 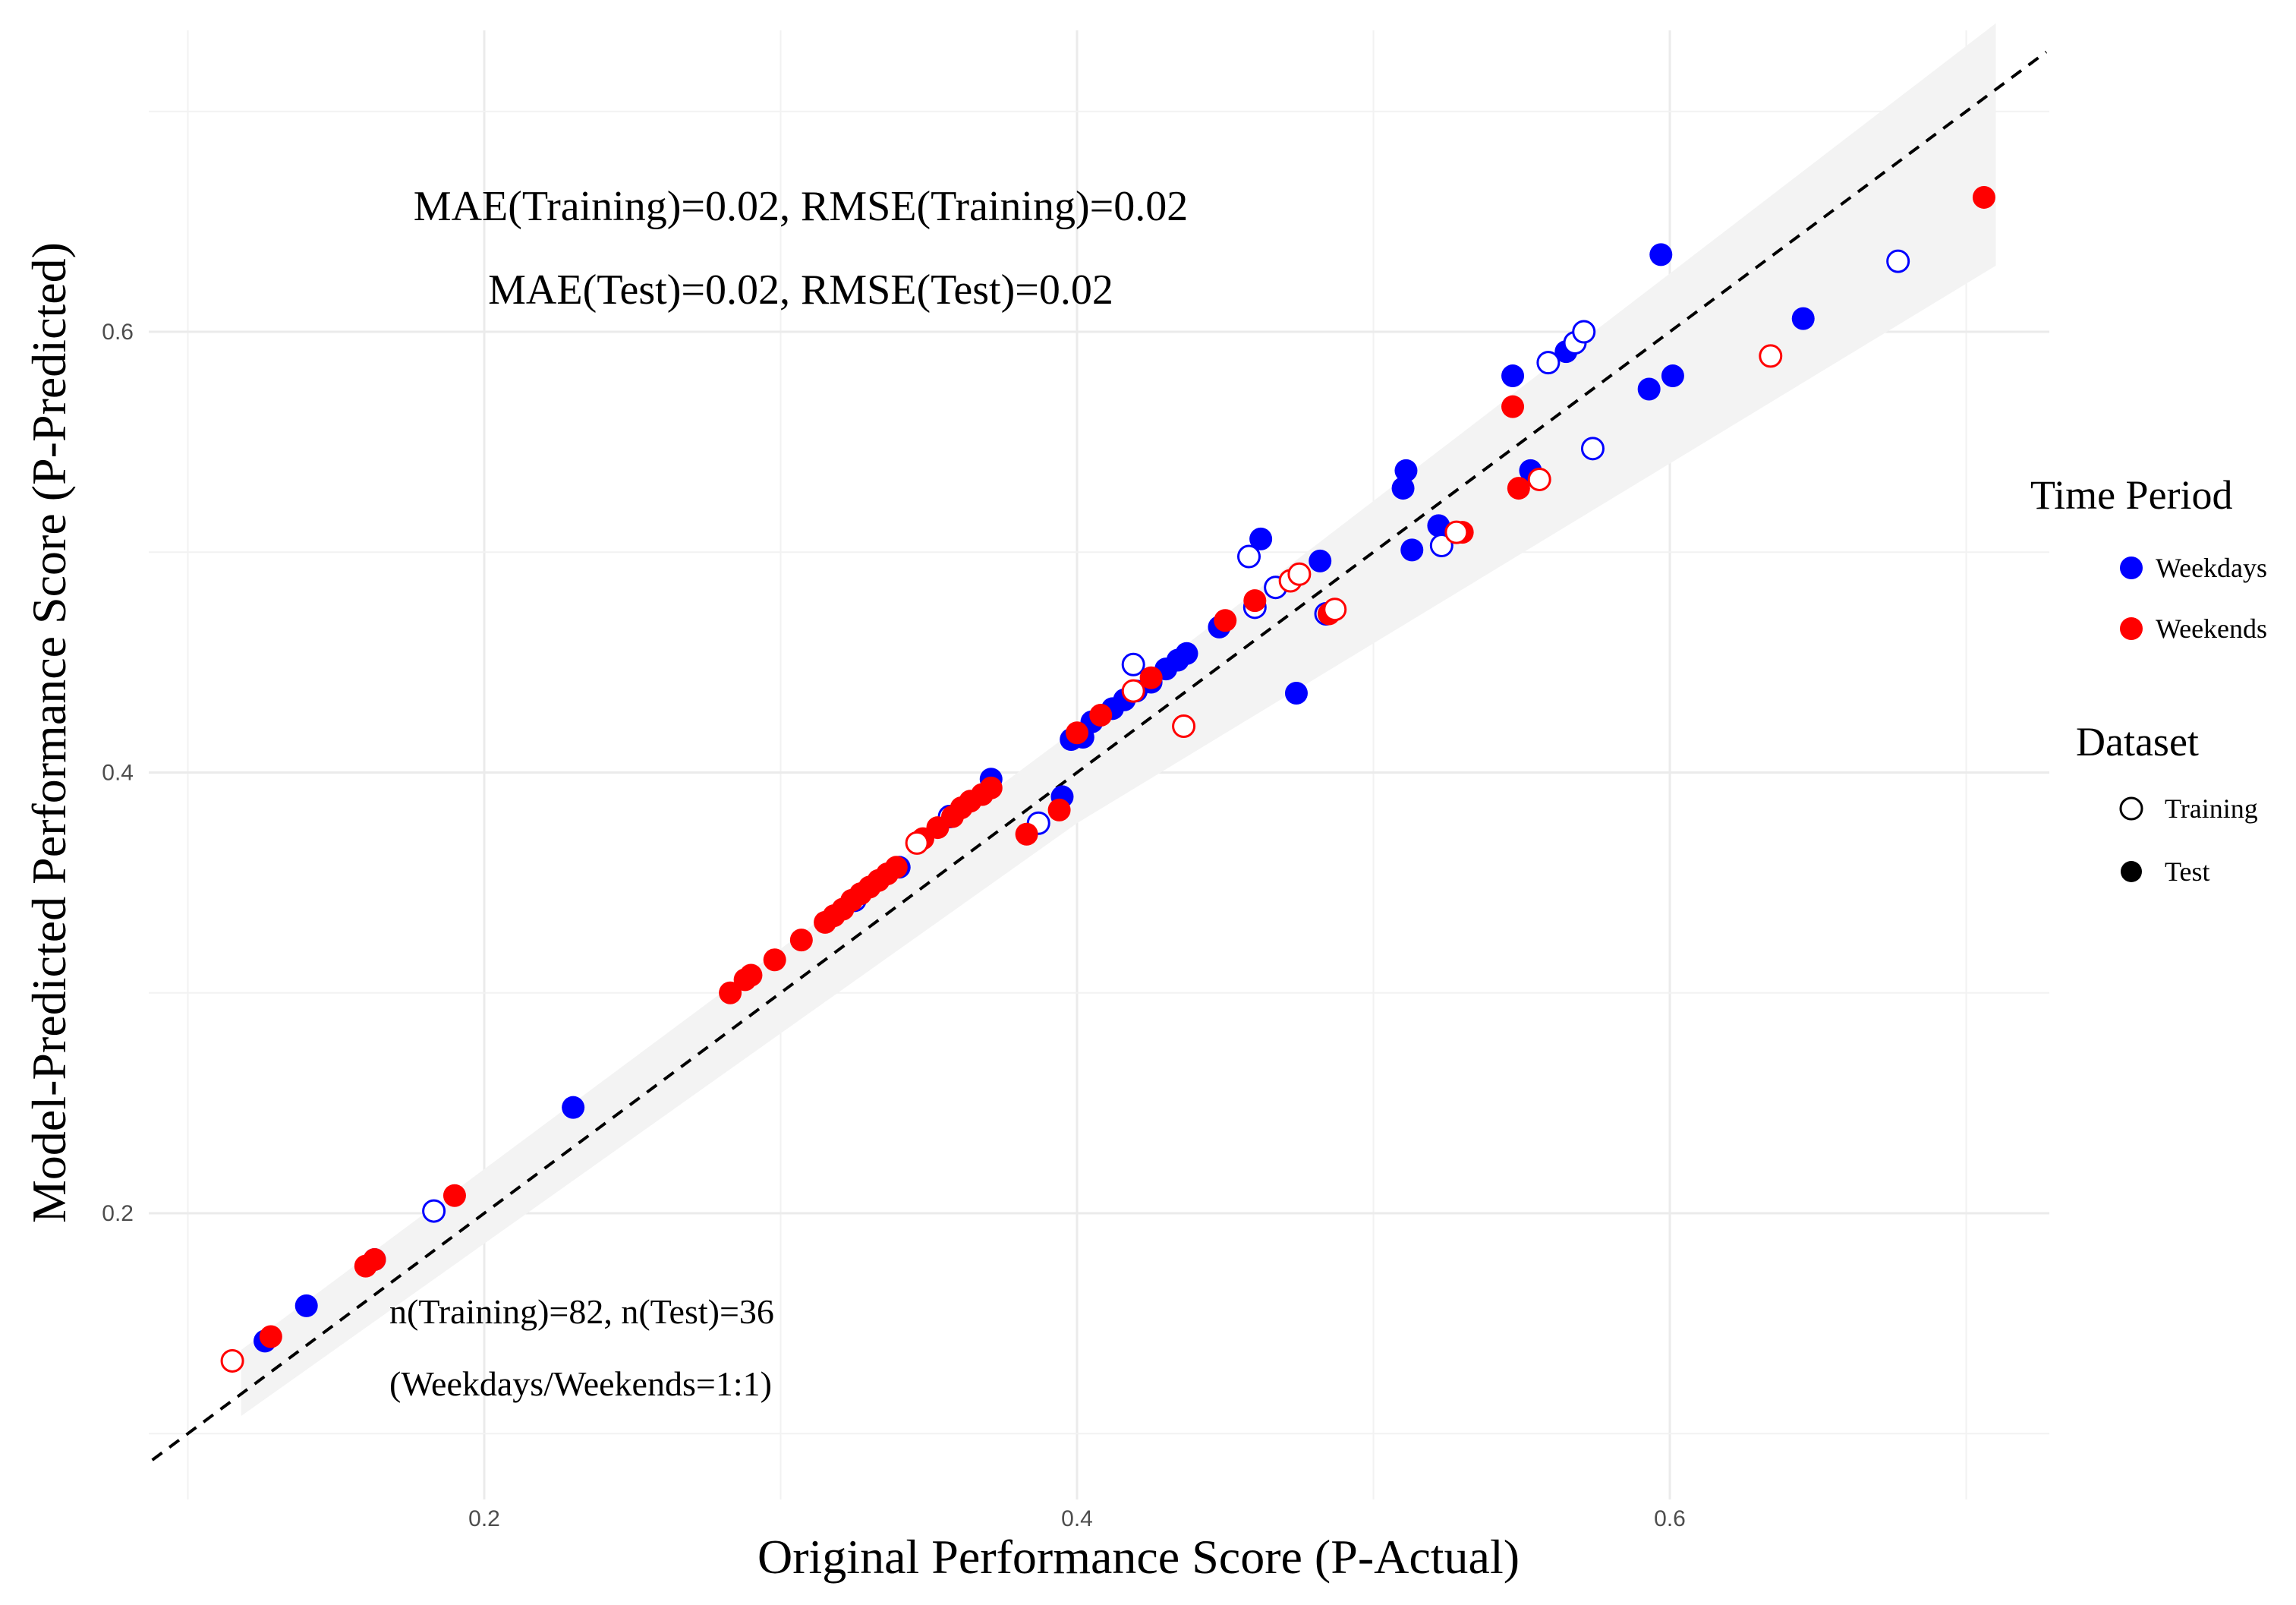 What do you see at coordinates (1077, 1518) in the screenshot?
I see `x-tick-label: 0.4` at bounding box center [1077, 1518].